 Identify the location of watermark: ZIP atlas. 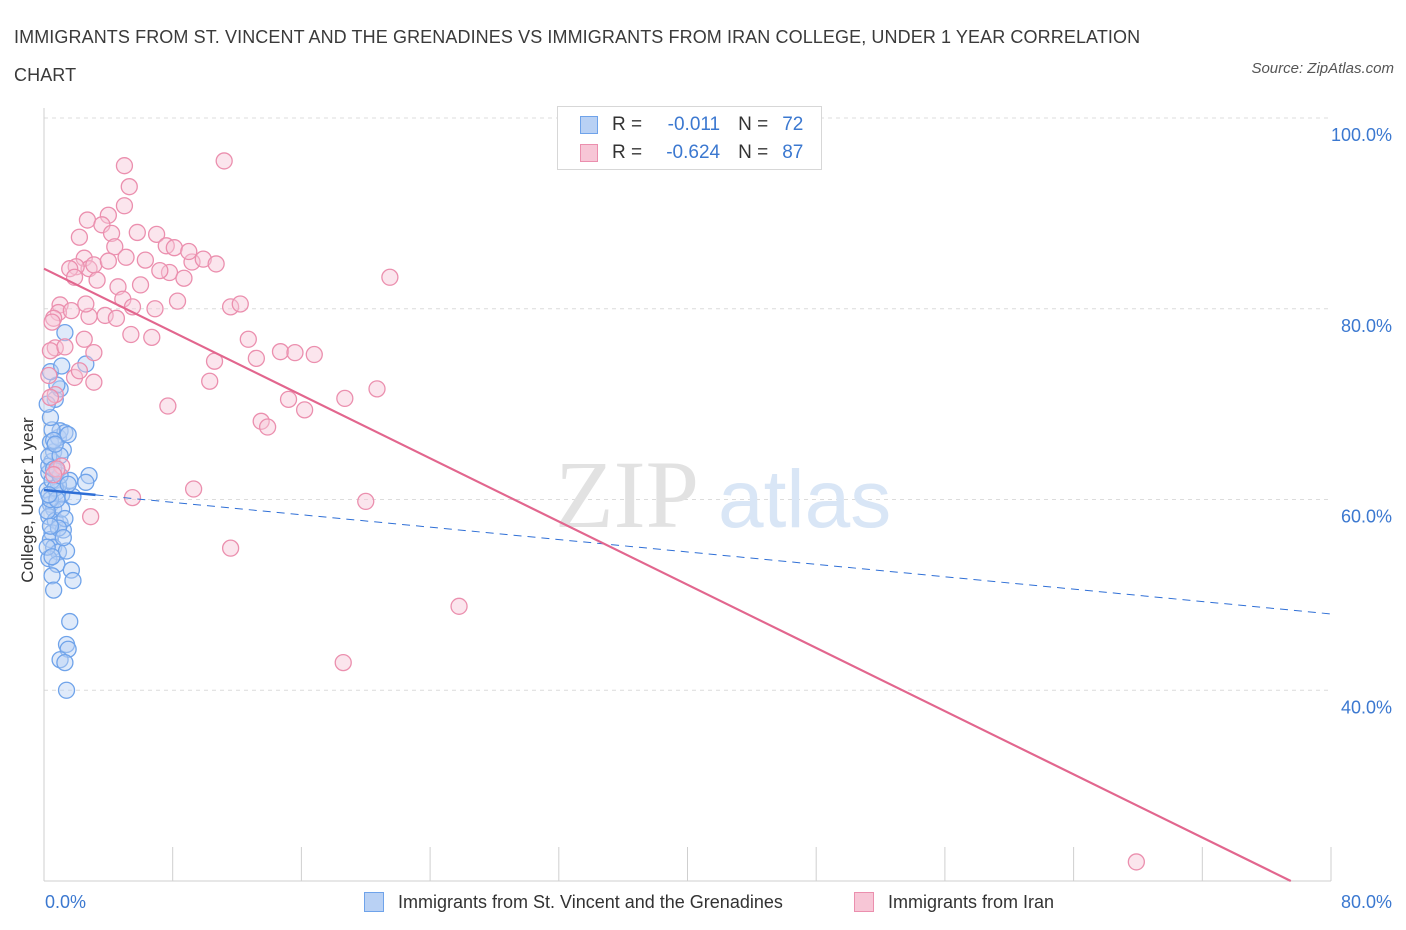
(723, 494).